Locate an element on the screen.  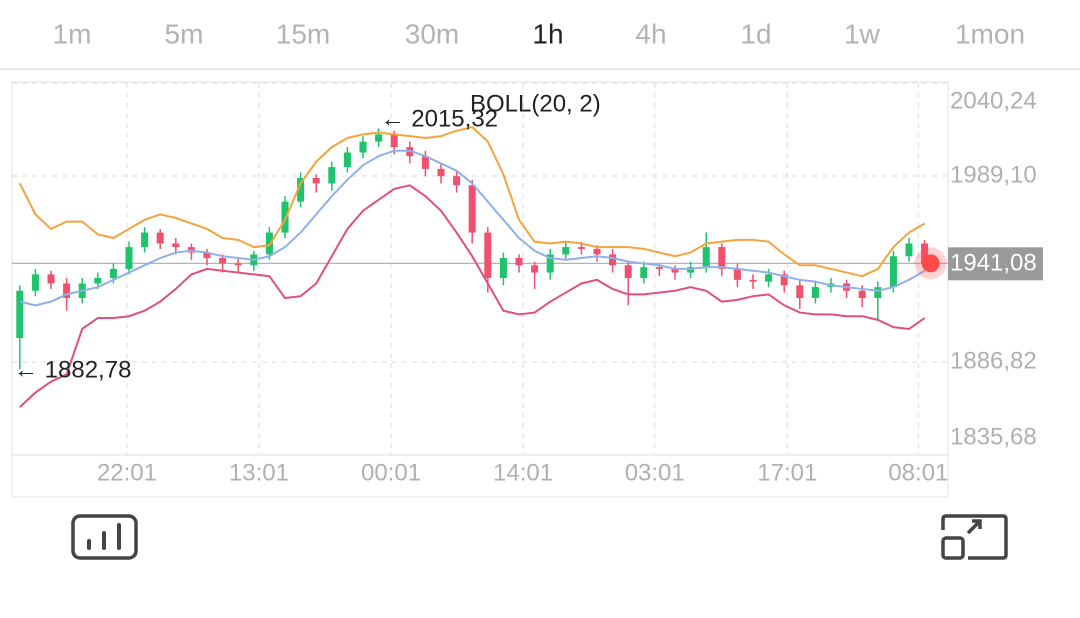
x-tick-label: 08:01 is located at coordinates (918, 472).